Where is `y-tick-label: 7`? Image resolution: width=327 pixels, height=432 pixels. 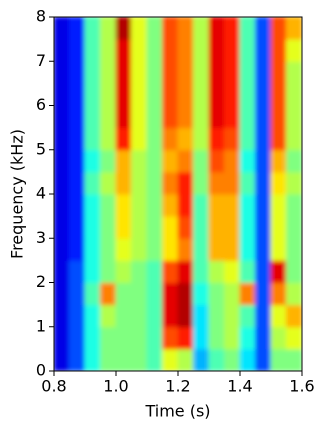
y-tick-label: 7 is located at coordinates (41, 60).